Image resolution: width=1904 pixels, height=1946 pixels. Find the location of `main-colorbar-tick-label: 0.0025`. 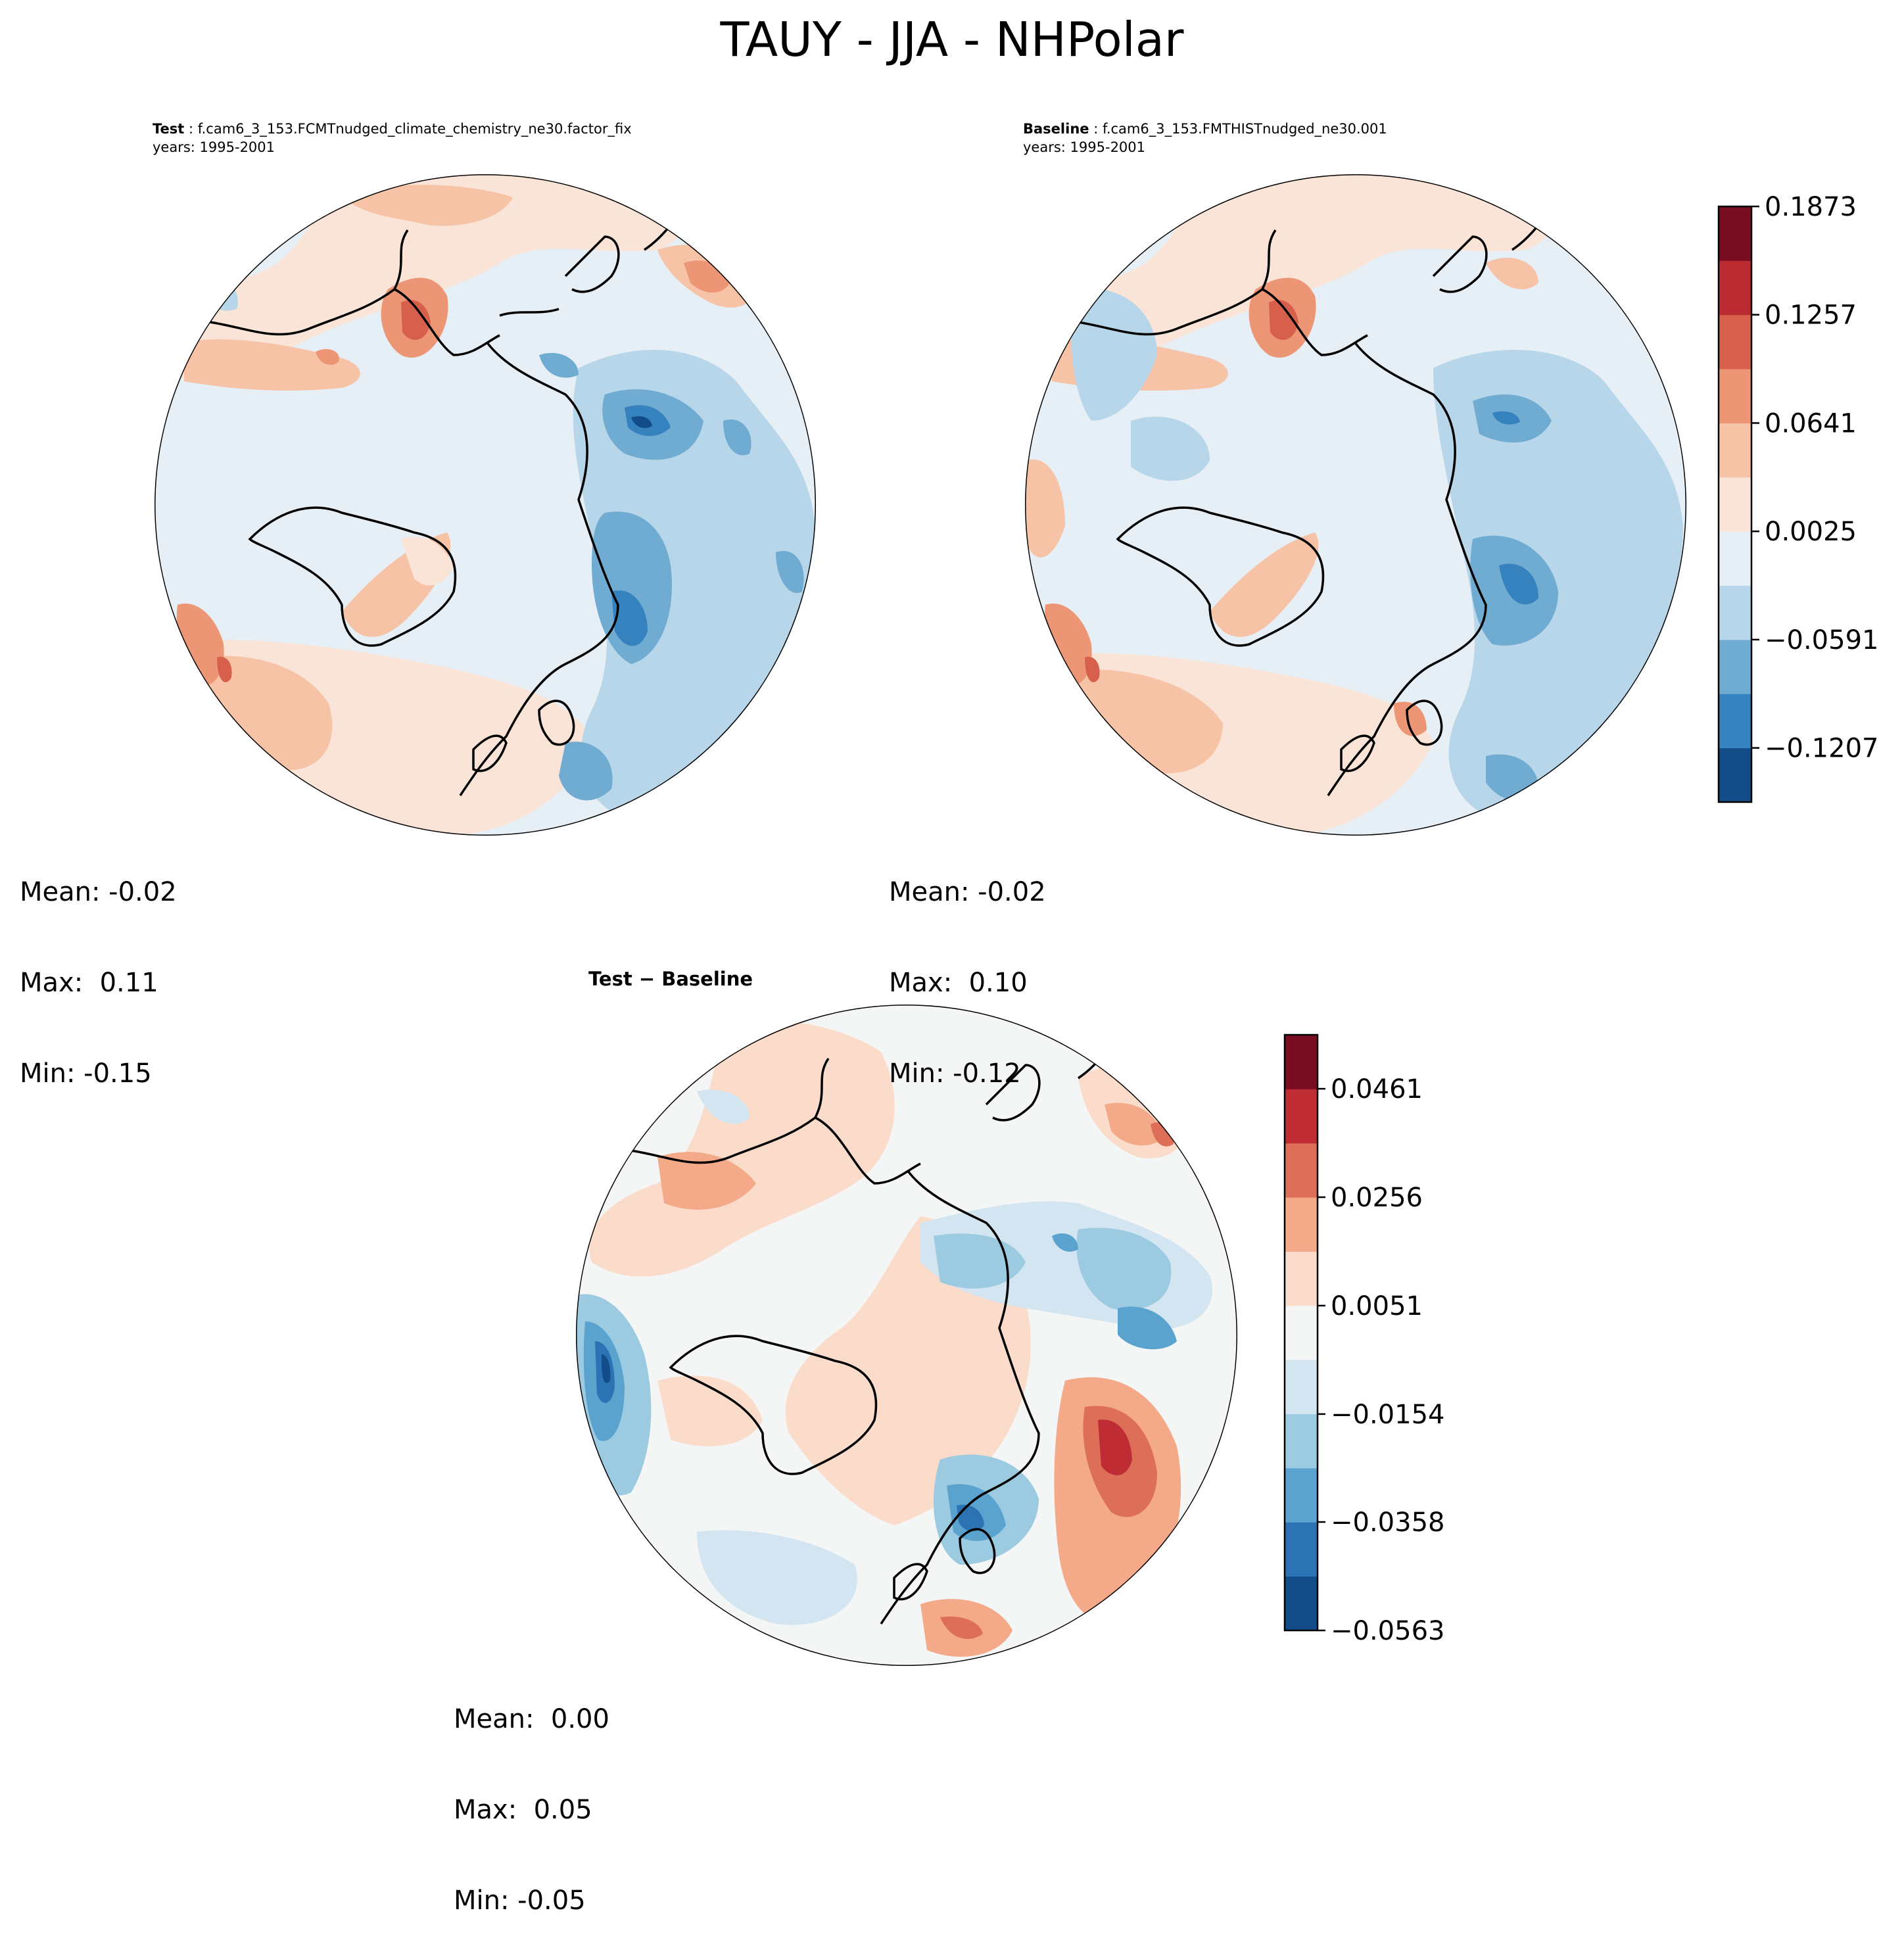

main-colorbar-tick-label: 0.0025 is located at coordinates (1811, 532).